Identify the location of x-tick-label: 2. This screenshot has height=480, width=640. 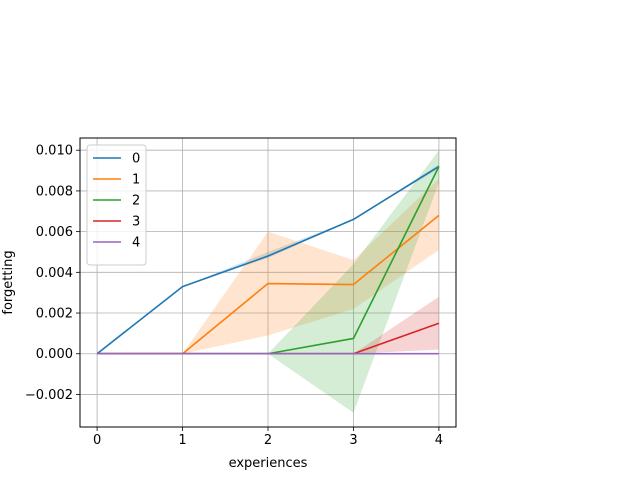
(268, 440).